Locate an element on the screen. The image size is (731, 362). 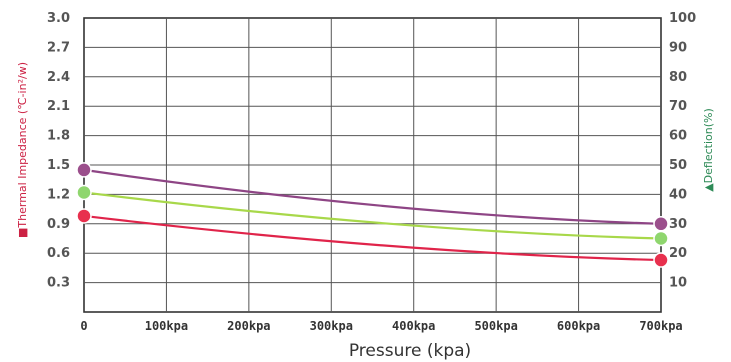
left-tick-label: 0.9 is located at coordinates (58, 224).